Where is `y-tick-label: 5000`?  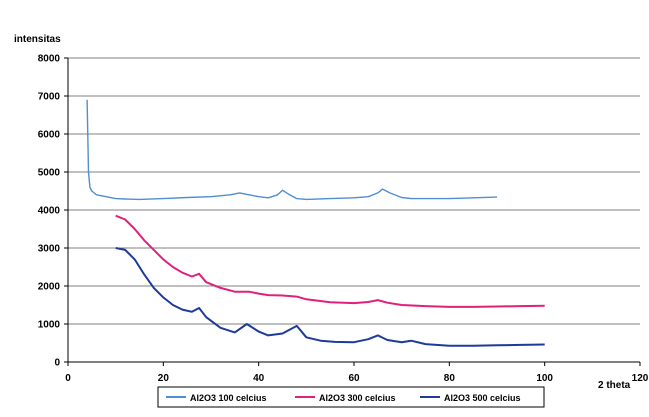
y-tick-label: 5000 is located at coordinates (49, 173).